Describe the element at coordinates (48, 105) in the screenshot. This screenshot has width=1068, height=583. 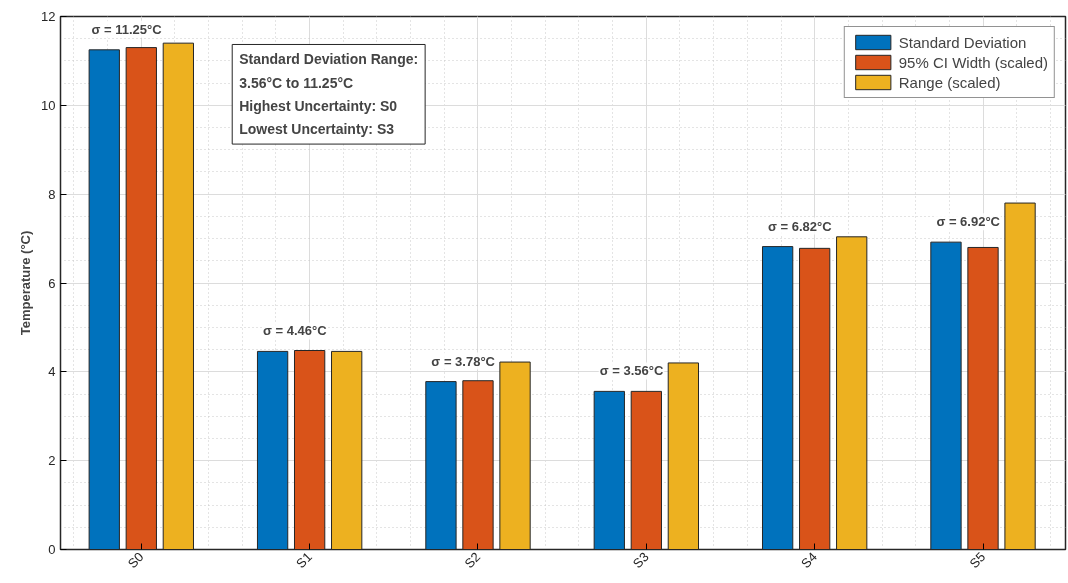
I see `y-tick-label: 10` at that location.